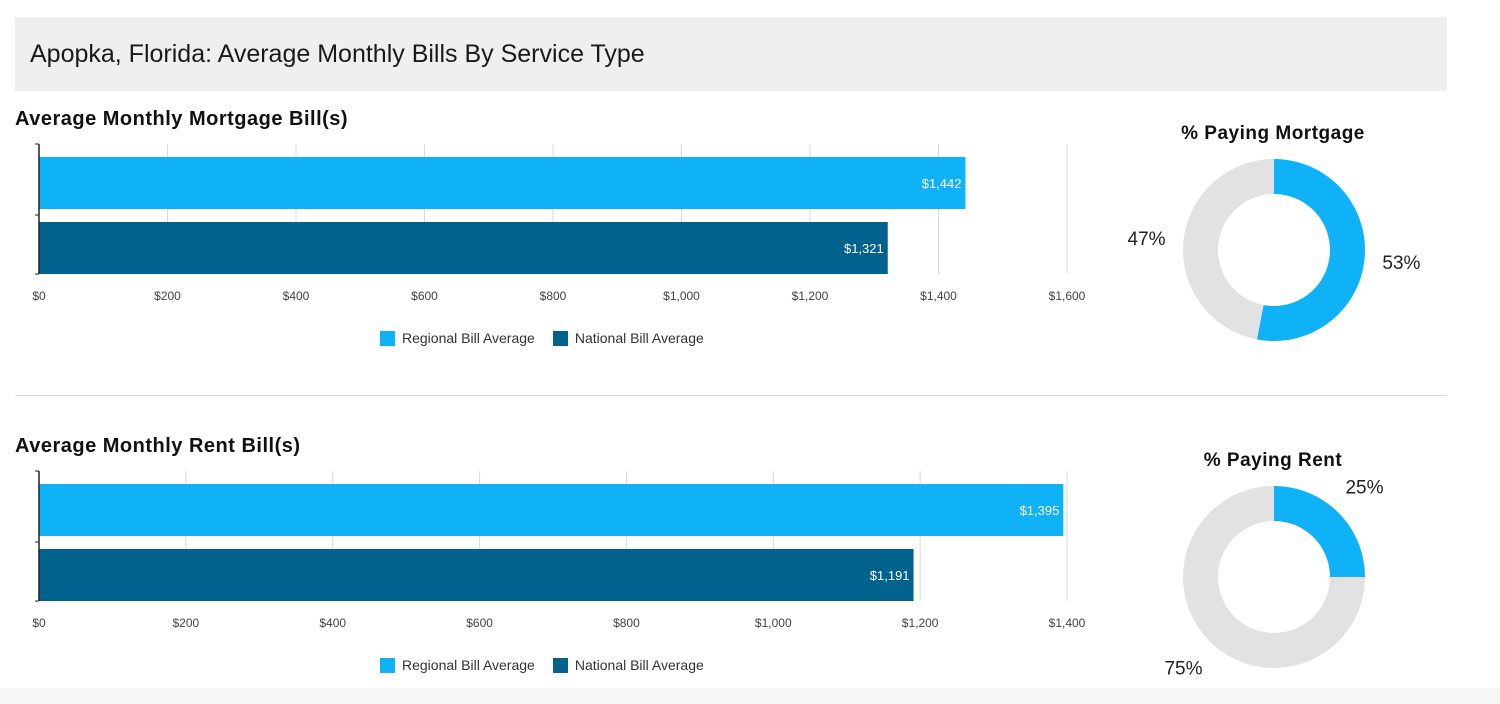 The width and height of the screenshot is (1500, 704). Describe the element at coordinates (681, 296) in the screenshot. I see `mortgage-tick-label: $1,000` at that location.